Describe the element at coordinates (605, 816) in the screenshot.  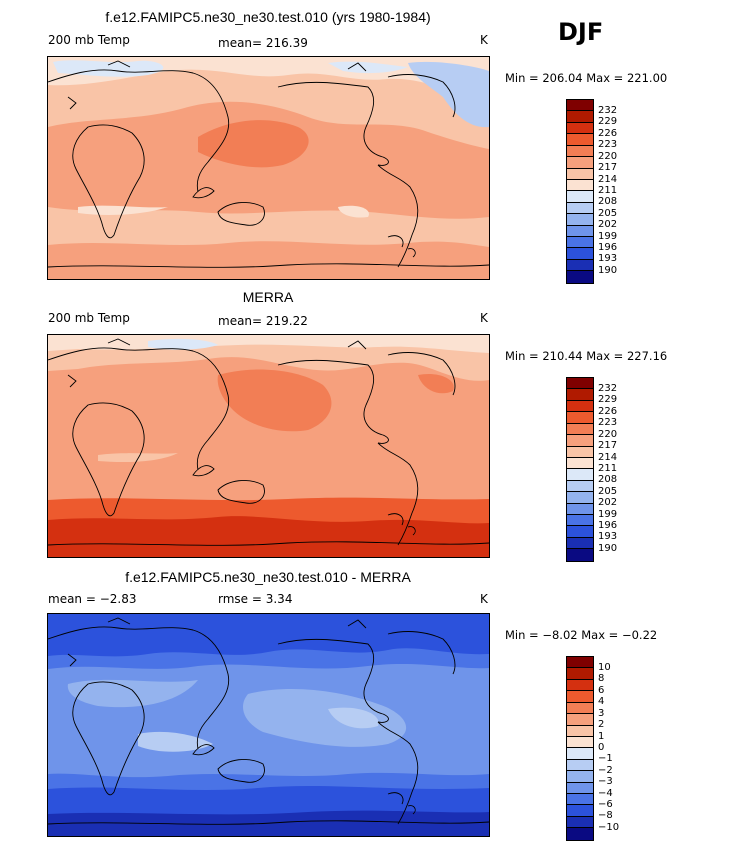
I see `colorbar-tick-label: −8` at that location.